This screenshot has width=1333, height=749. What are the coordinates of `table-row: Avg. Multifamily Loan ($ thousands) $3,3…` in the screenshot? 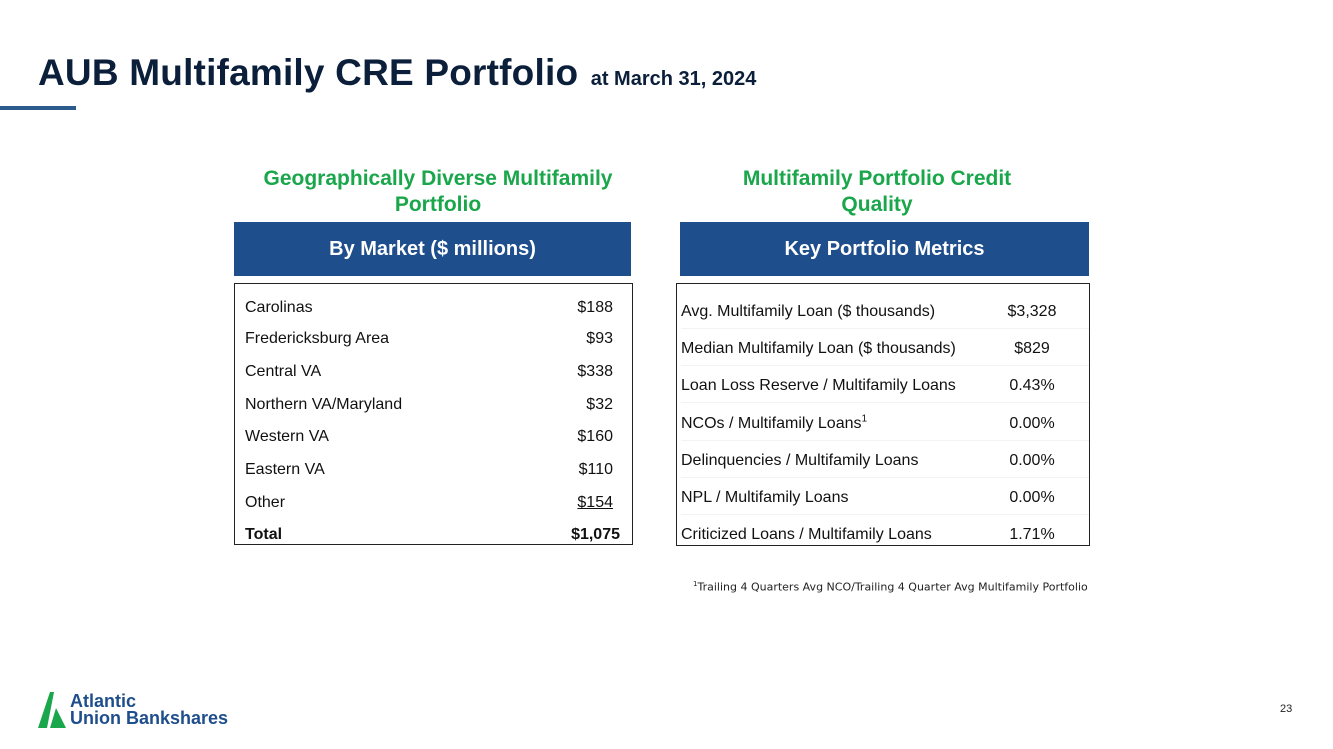 It's located at (885, 312).